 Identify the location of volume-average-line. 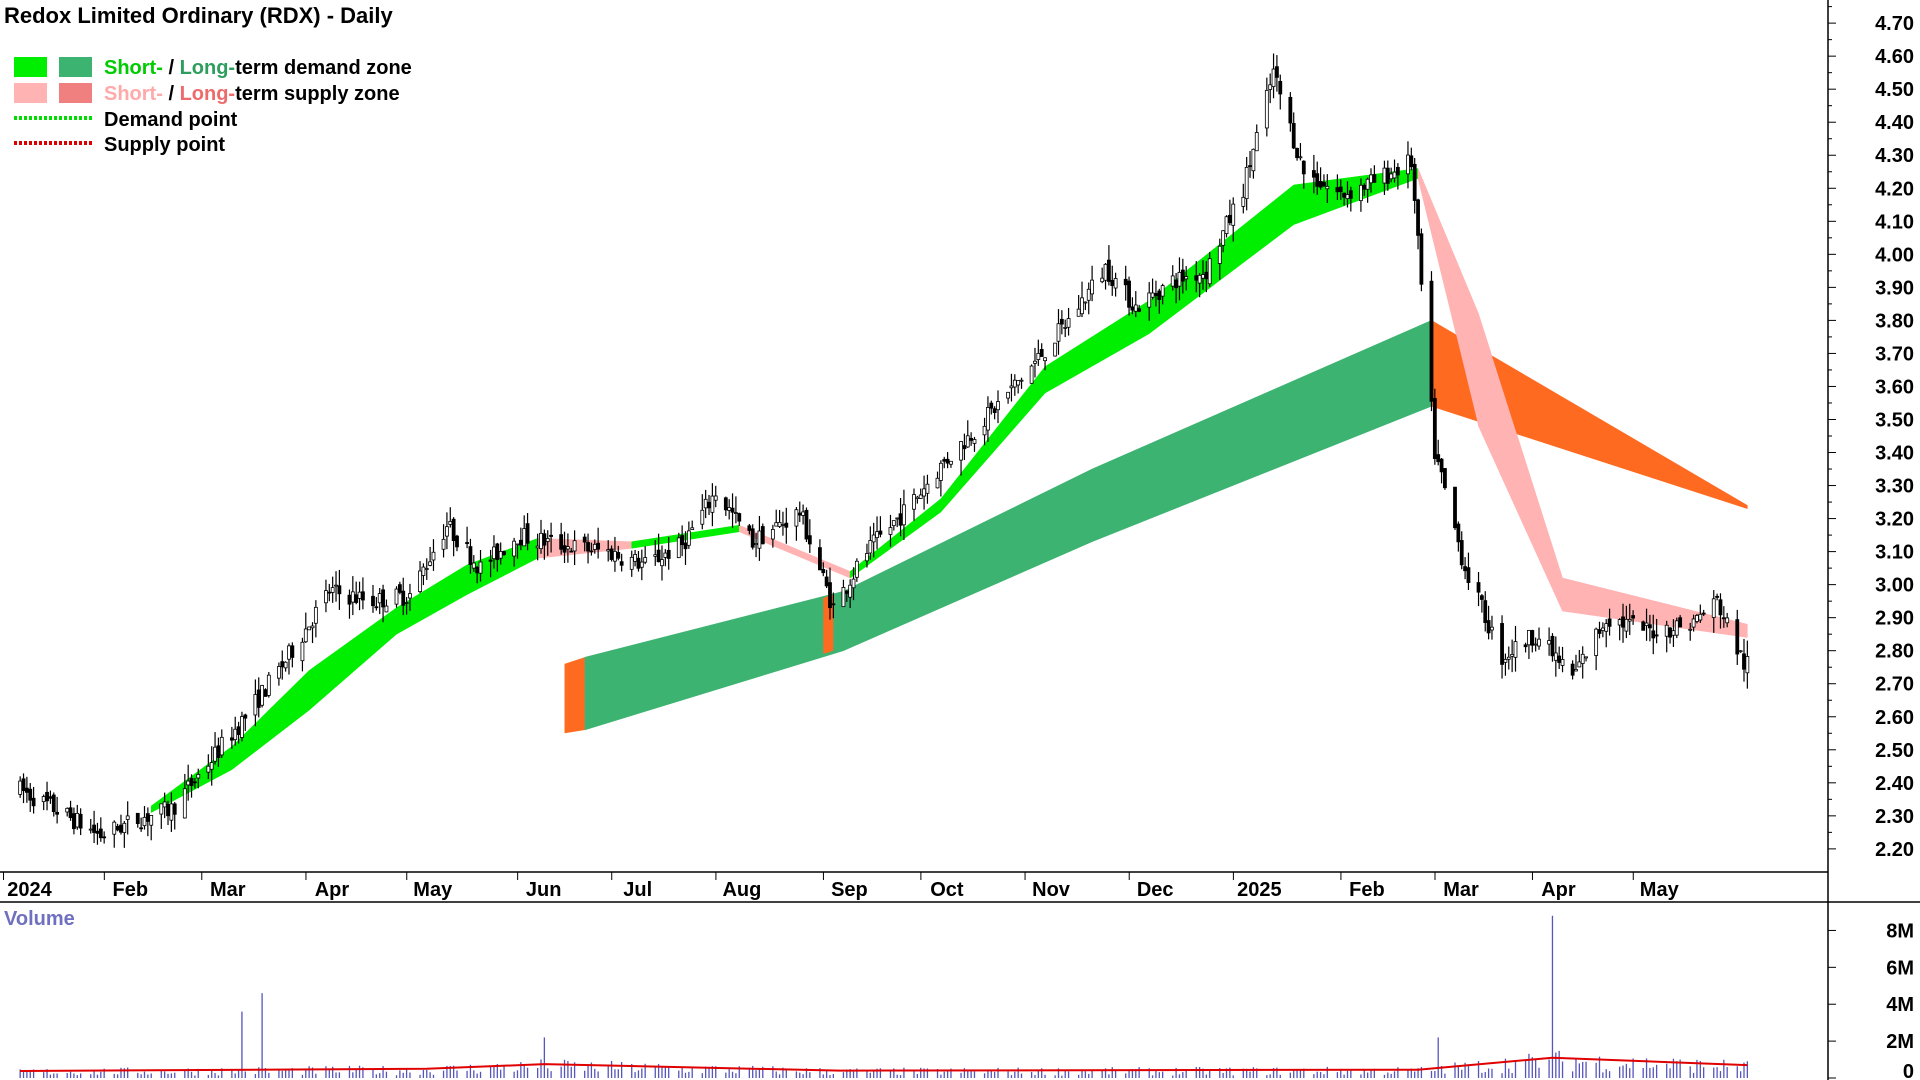
(884, 1064).